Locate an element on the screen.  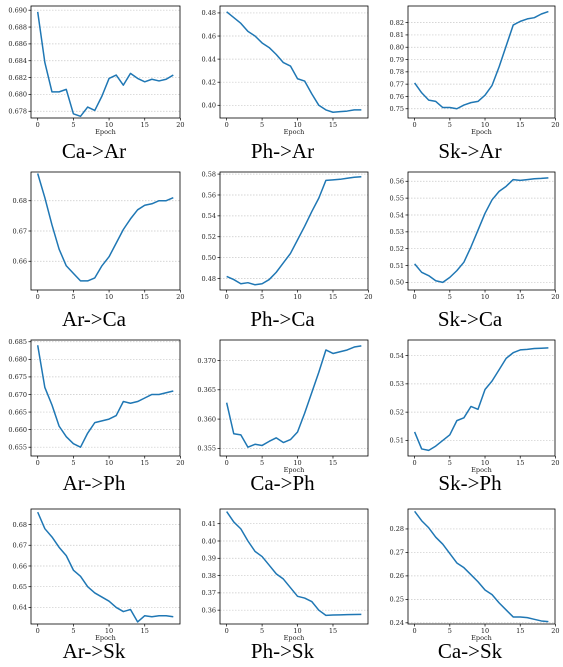
y-tick-label: 0.75 is located at coordinates (397, 109).